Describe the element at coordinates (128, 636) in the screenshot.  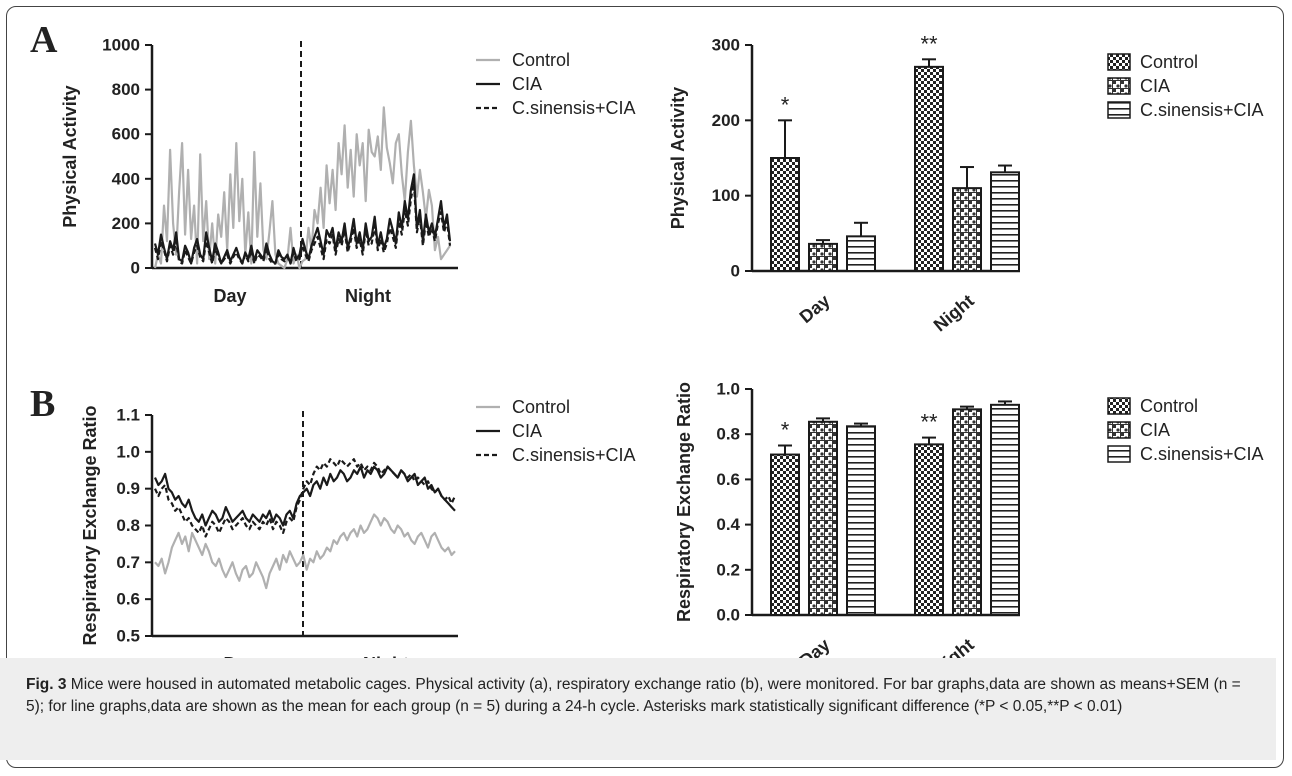
I see `y-tick-label: 0.5` at that location.